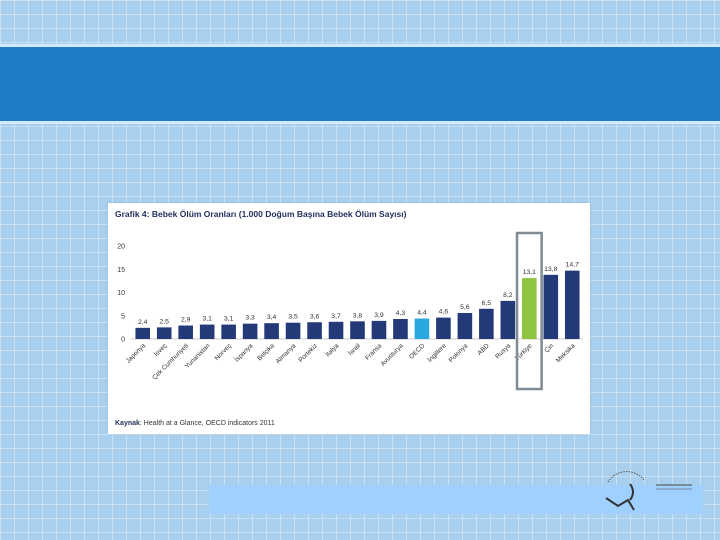 Image resolution: width=720 pixels, height=540 pixels. Describe the element at coordinates (266, 352) in the screenshot. I see `x-tick-label: Belçika` at that location.